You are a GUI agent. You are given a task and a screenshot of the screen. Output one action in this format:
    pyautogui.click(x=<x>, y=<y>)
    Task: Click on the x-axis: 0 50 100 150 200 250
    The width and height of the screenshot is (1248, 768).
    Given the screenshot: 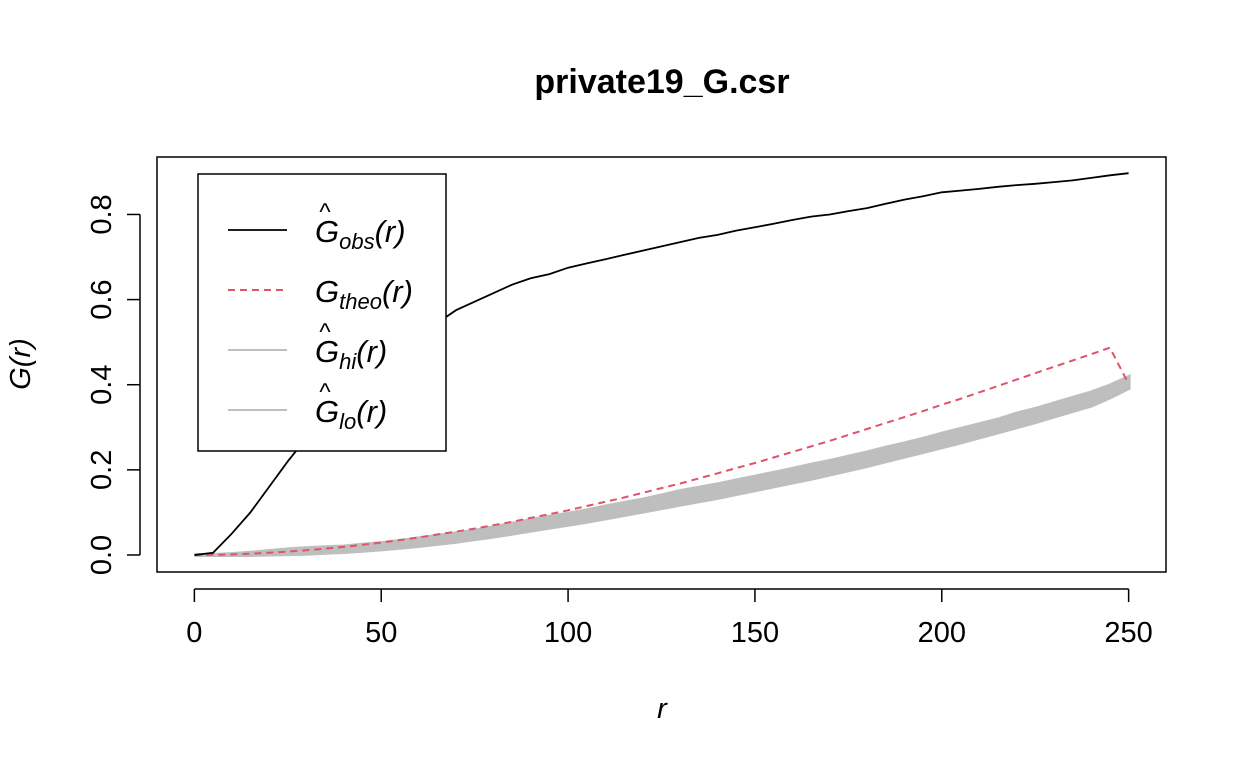 What is the action you would take?
    pyautogui.click(x=669, y=618)
    